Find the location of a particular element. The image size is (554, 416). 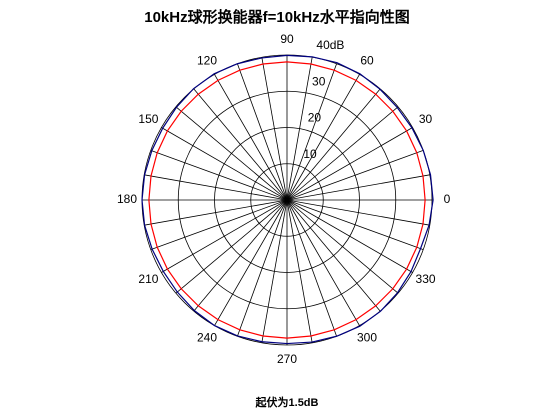

theta-tick-label: 150 is located at coordinates (148, 119).